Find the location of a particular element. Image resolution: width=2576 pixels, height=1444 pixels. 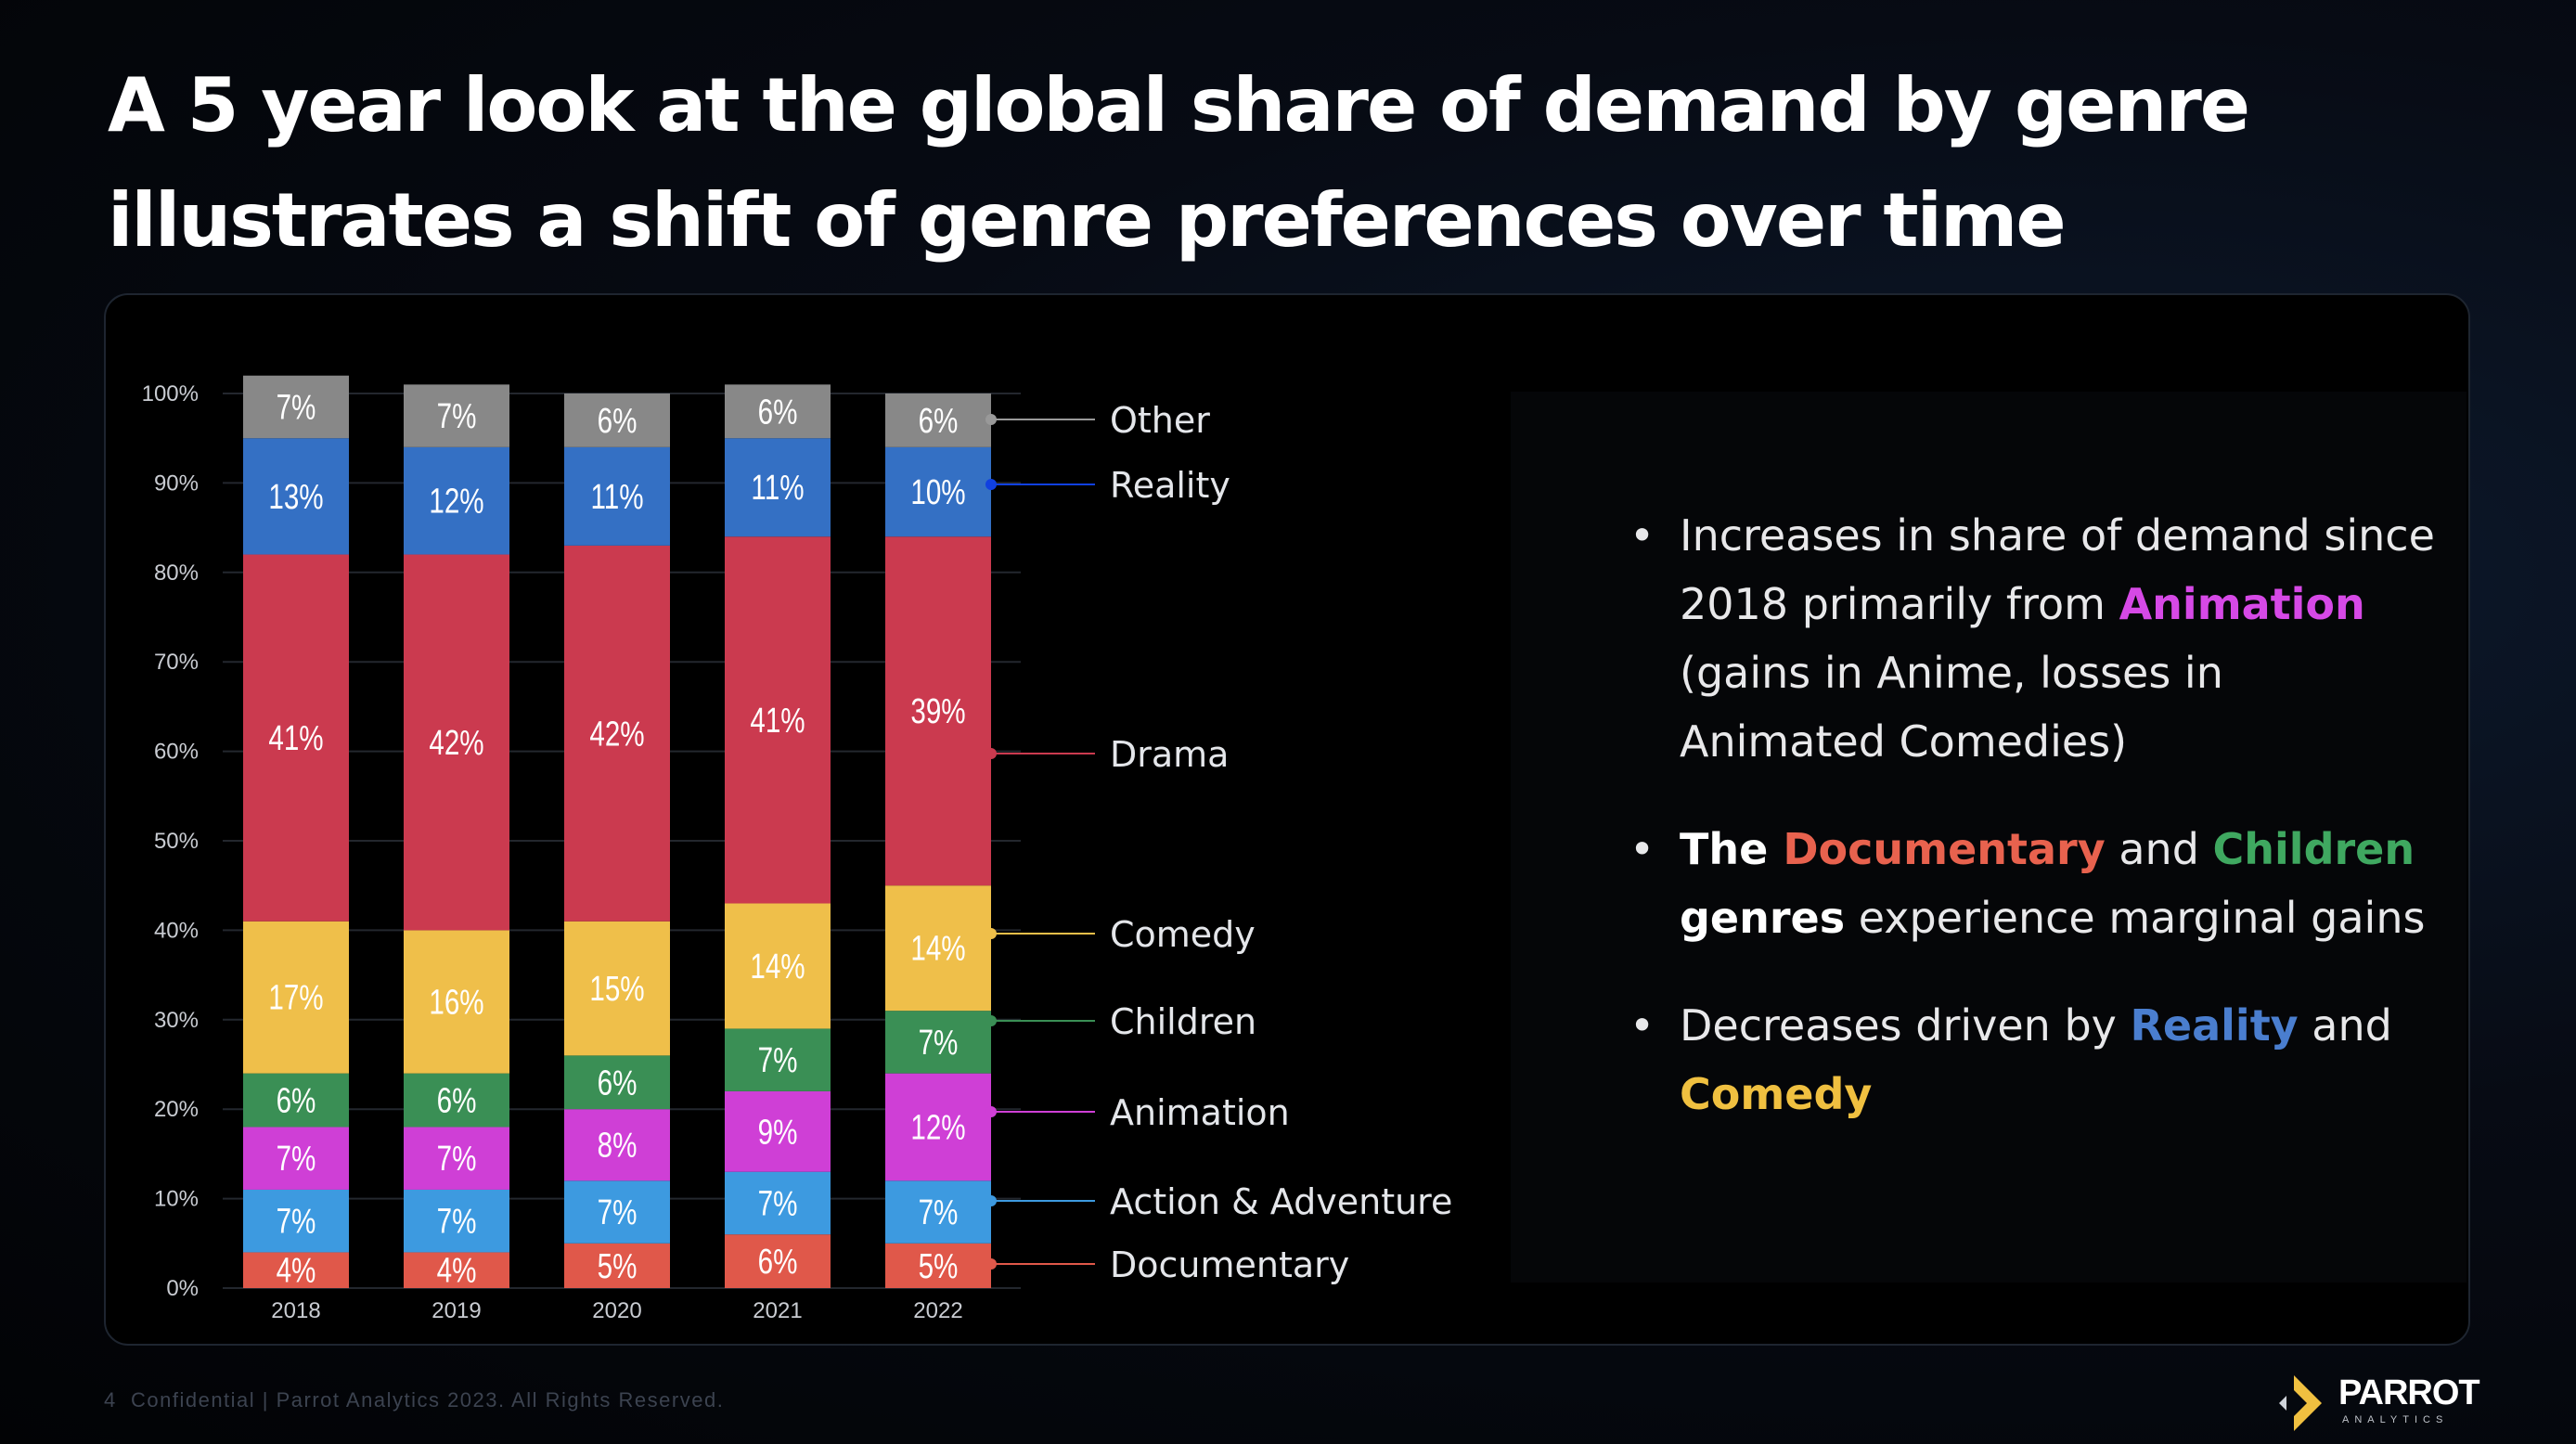

insight-2-and: and is located at coordinates (2159, 849).